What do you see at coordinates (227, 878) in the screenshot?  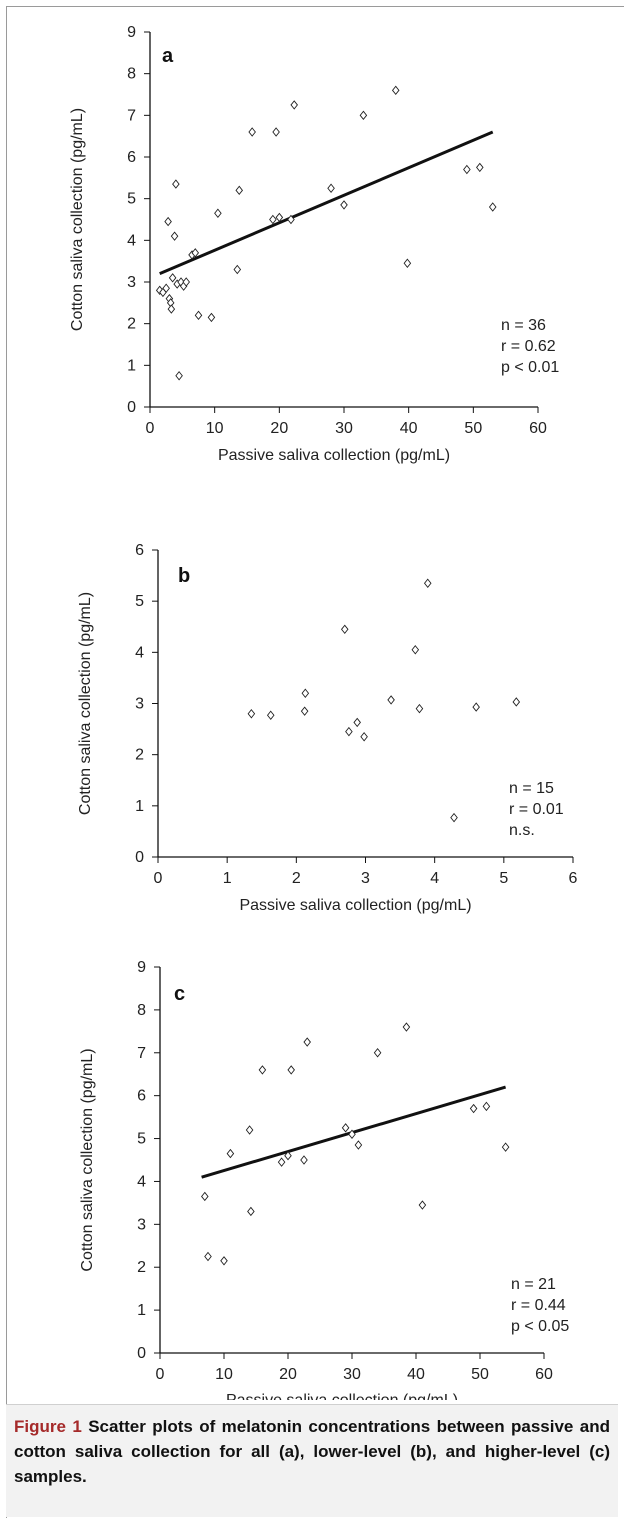 I see `x-tick-label: 1` at bounding box center [227, 878].